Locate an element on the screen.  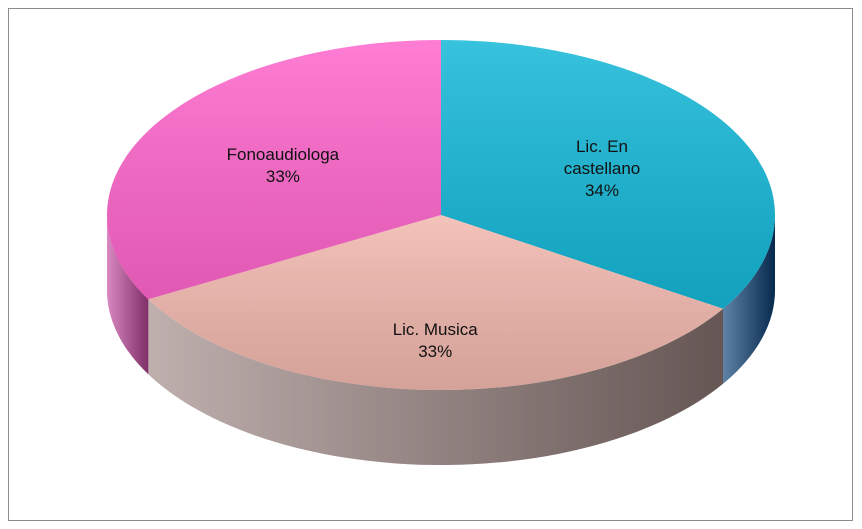
slice-category: Lic. Musica is located at coordinates (435, 330).